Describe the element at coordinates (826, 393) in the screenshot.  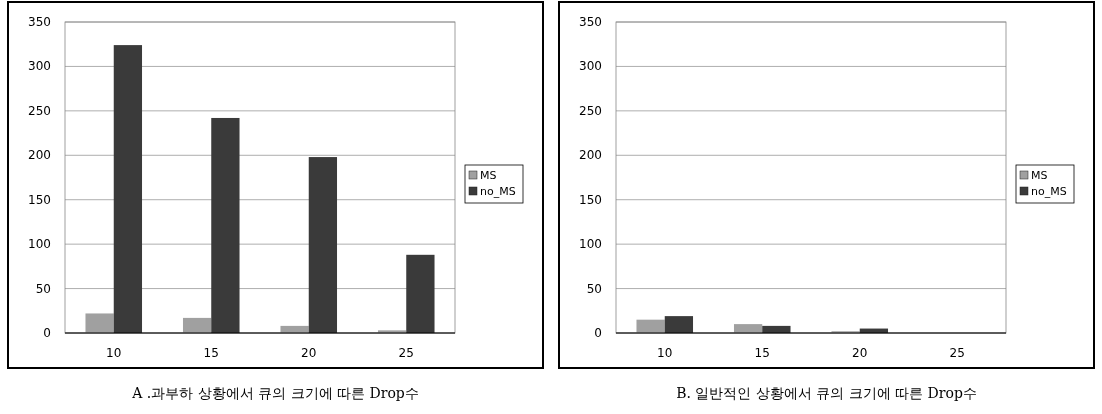
I see `text: B. 일반적인 상황에서 큐의 크기에 따른 Drop수` at that location.